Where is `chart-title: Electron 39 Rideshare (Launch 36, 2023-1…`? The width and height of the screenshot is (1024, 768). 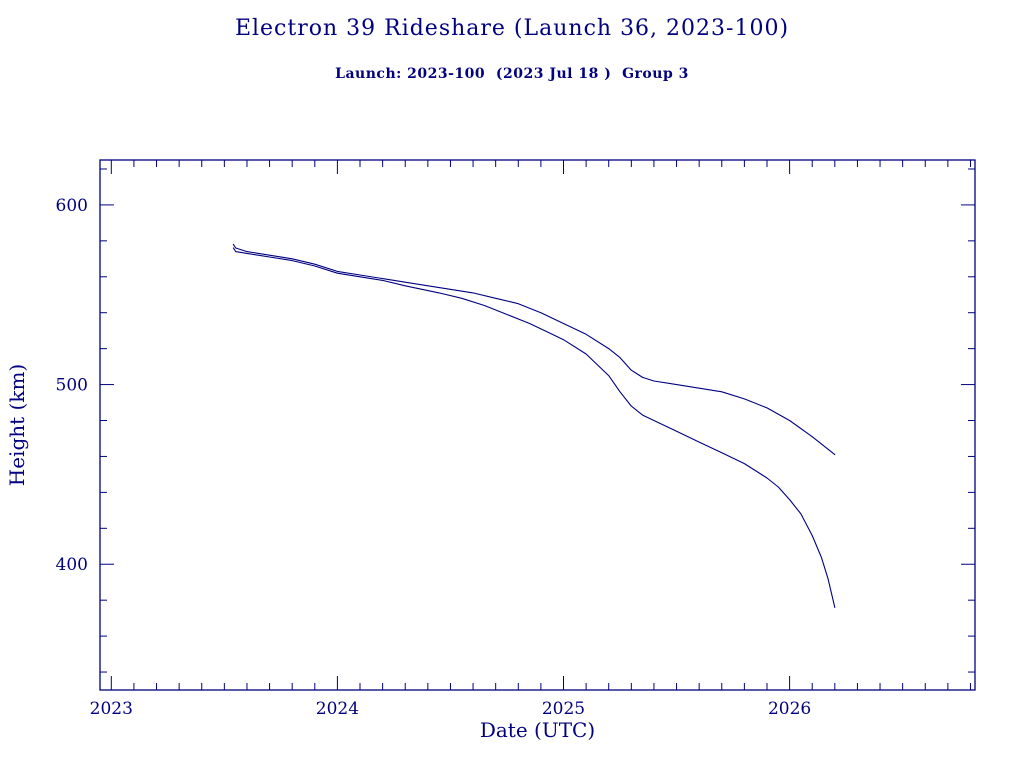
chart-title: Electron 39 Rideshare (Launch 36, 2023-1… is located at coordinates (512, 28).